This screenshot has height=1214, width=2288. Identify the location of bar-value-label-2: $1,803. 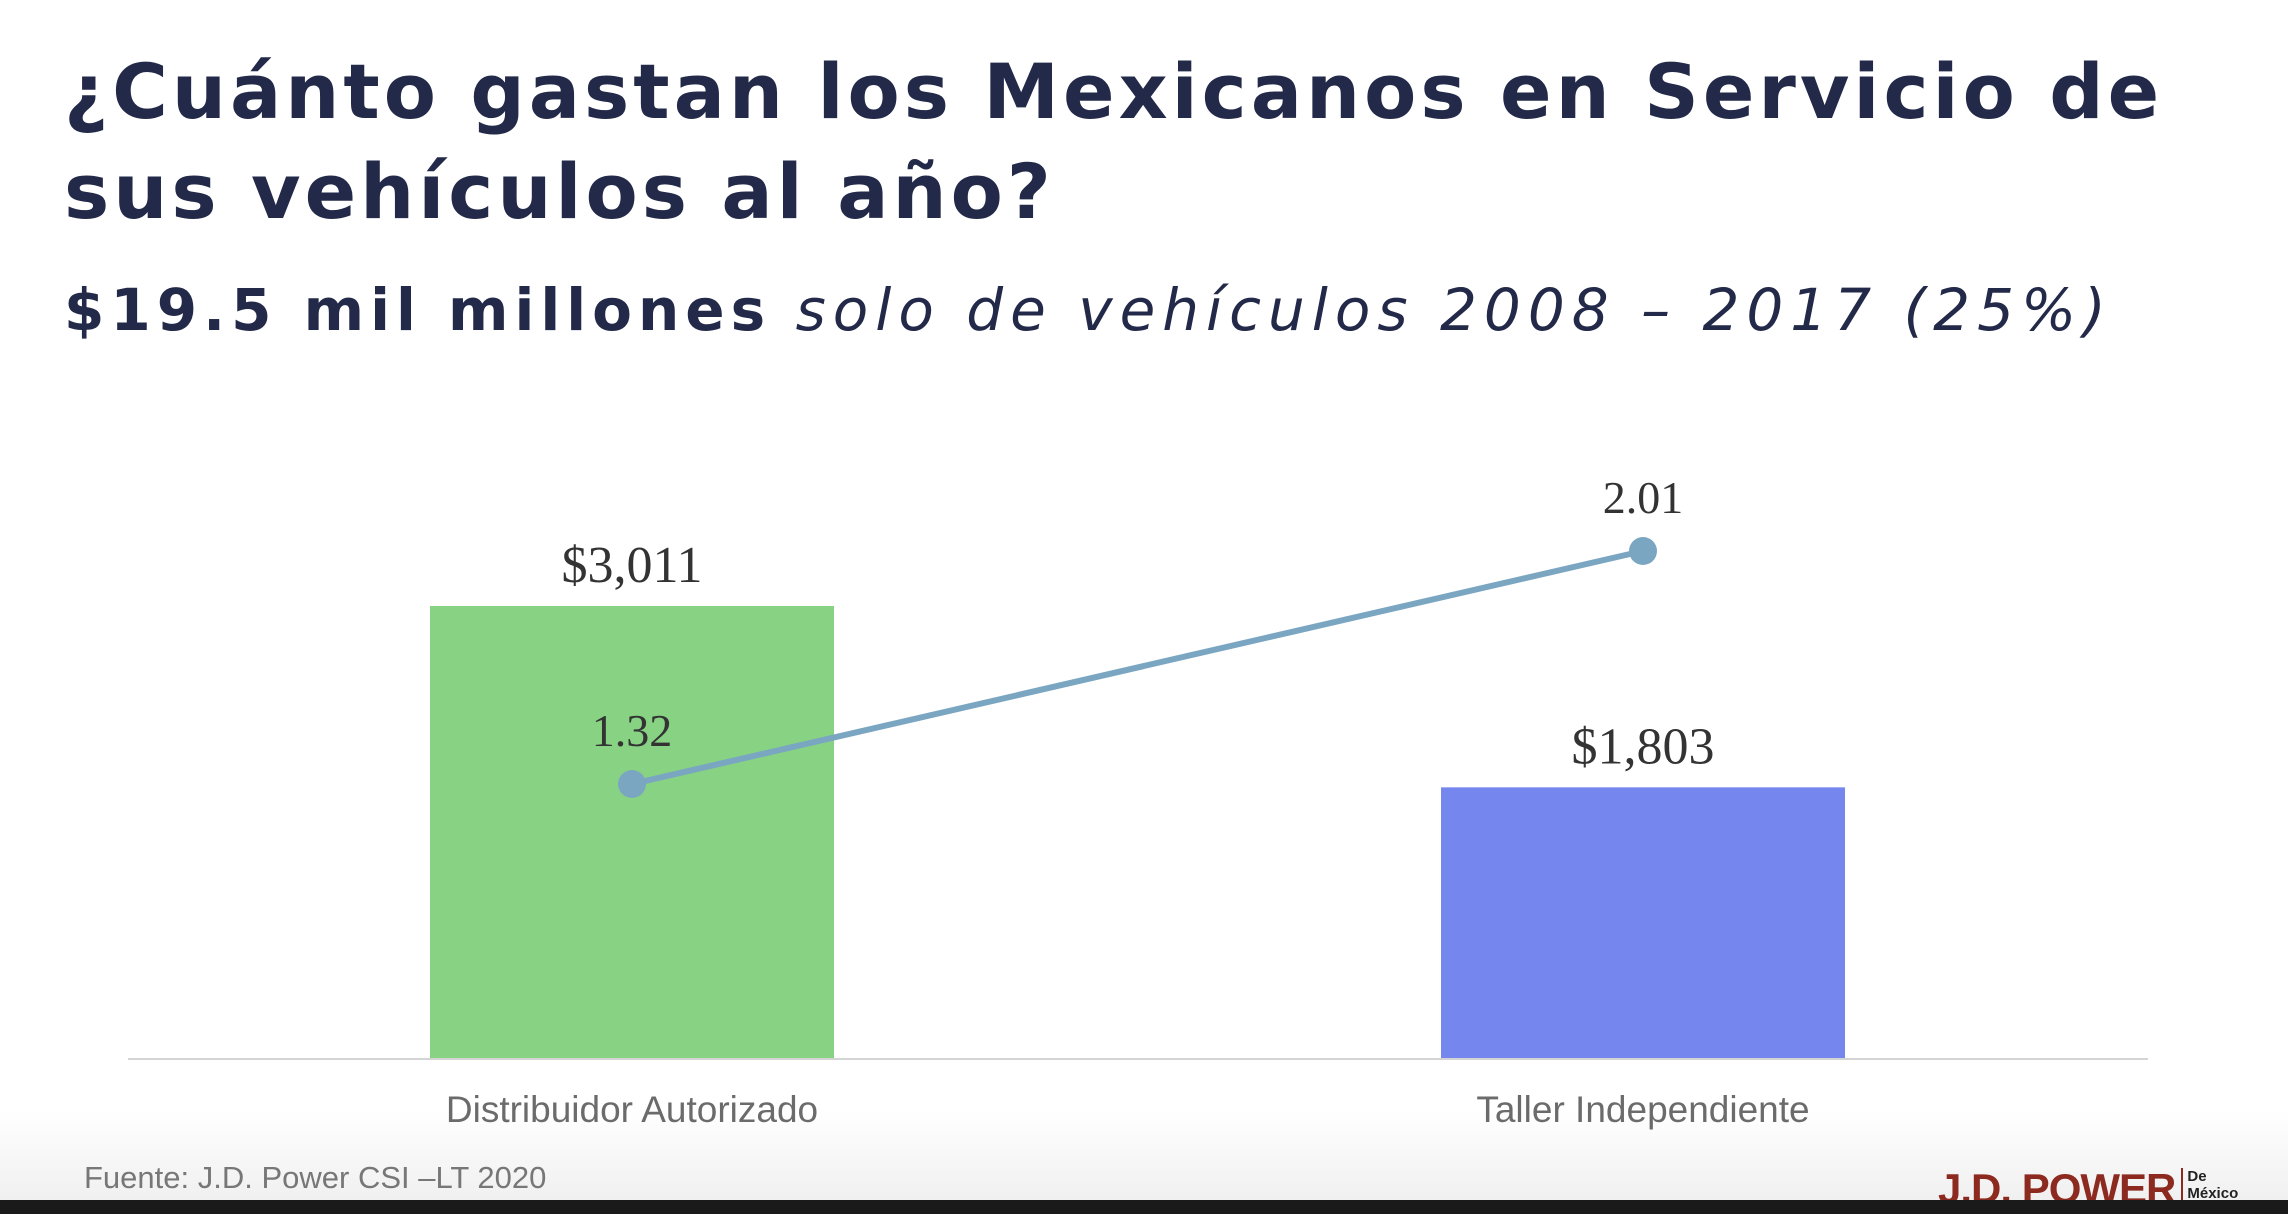
(1643, 746).